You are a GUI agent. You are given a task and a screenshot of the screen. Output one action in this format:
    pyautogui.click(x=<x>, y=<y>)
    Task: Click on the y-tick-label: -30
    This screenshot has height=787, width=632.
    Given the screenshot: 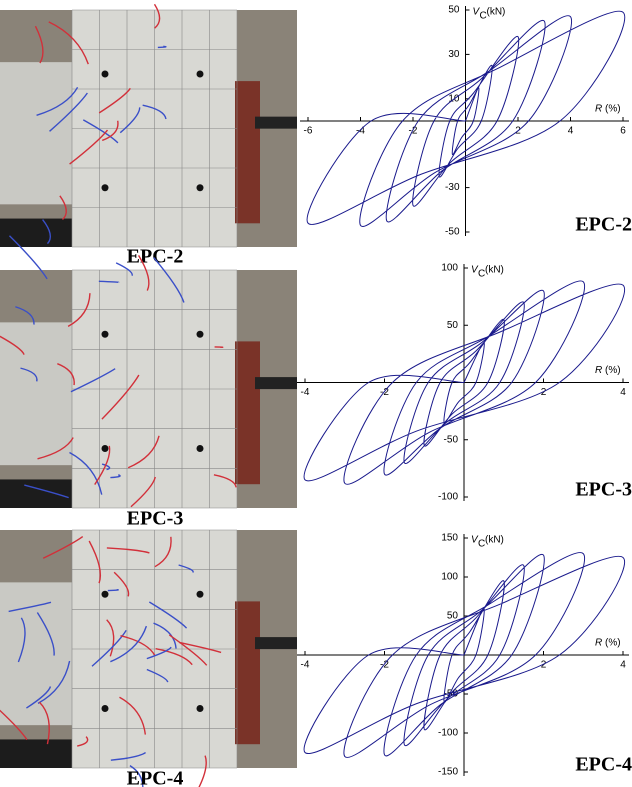 What is the action you would take?
    pyautogui.click(x=452, y=187)
    